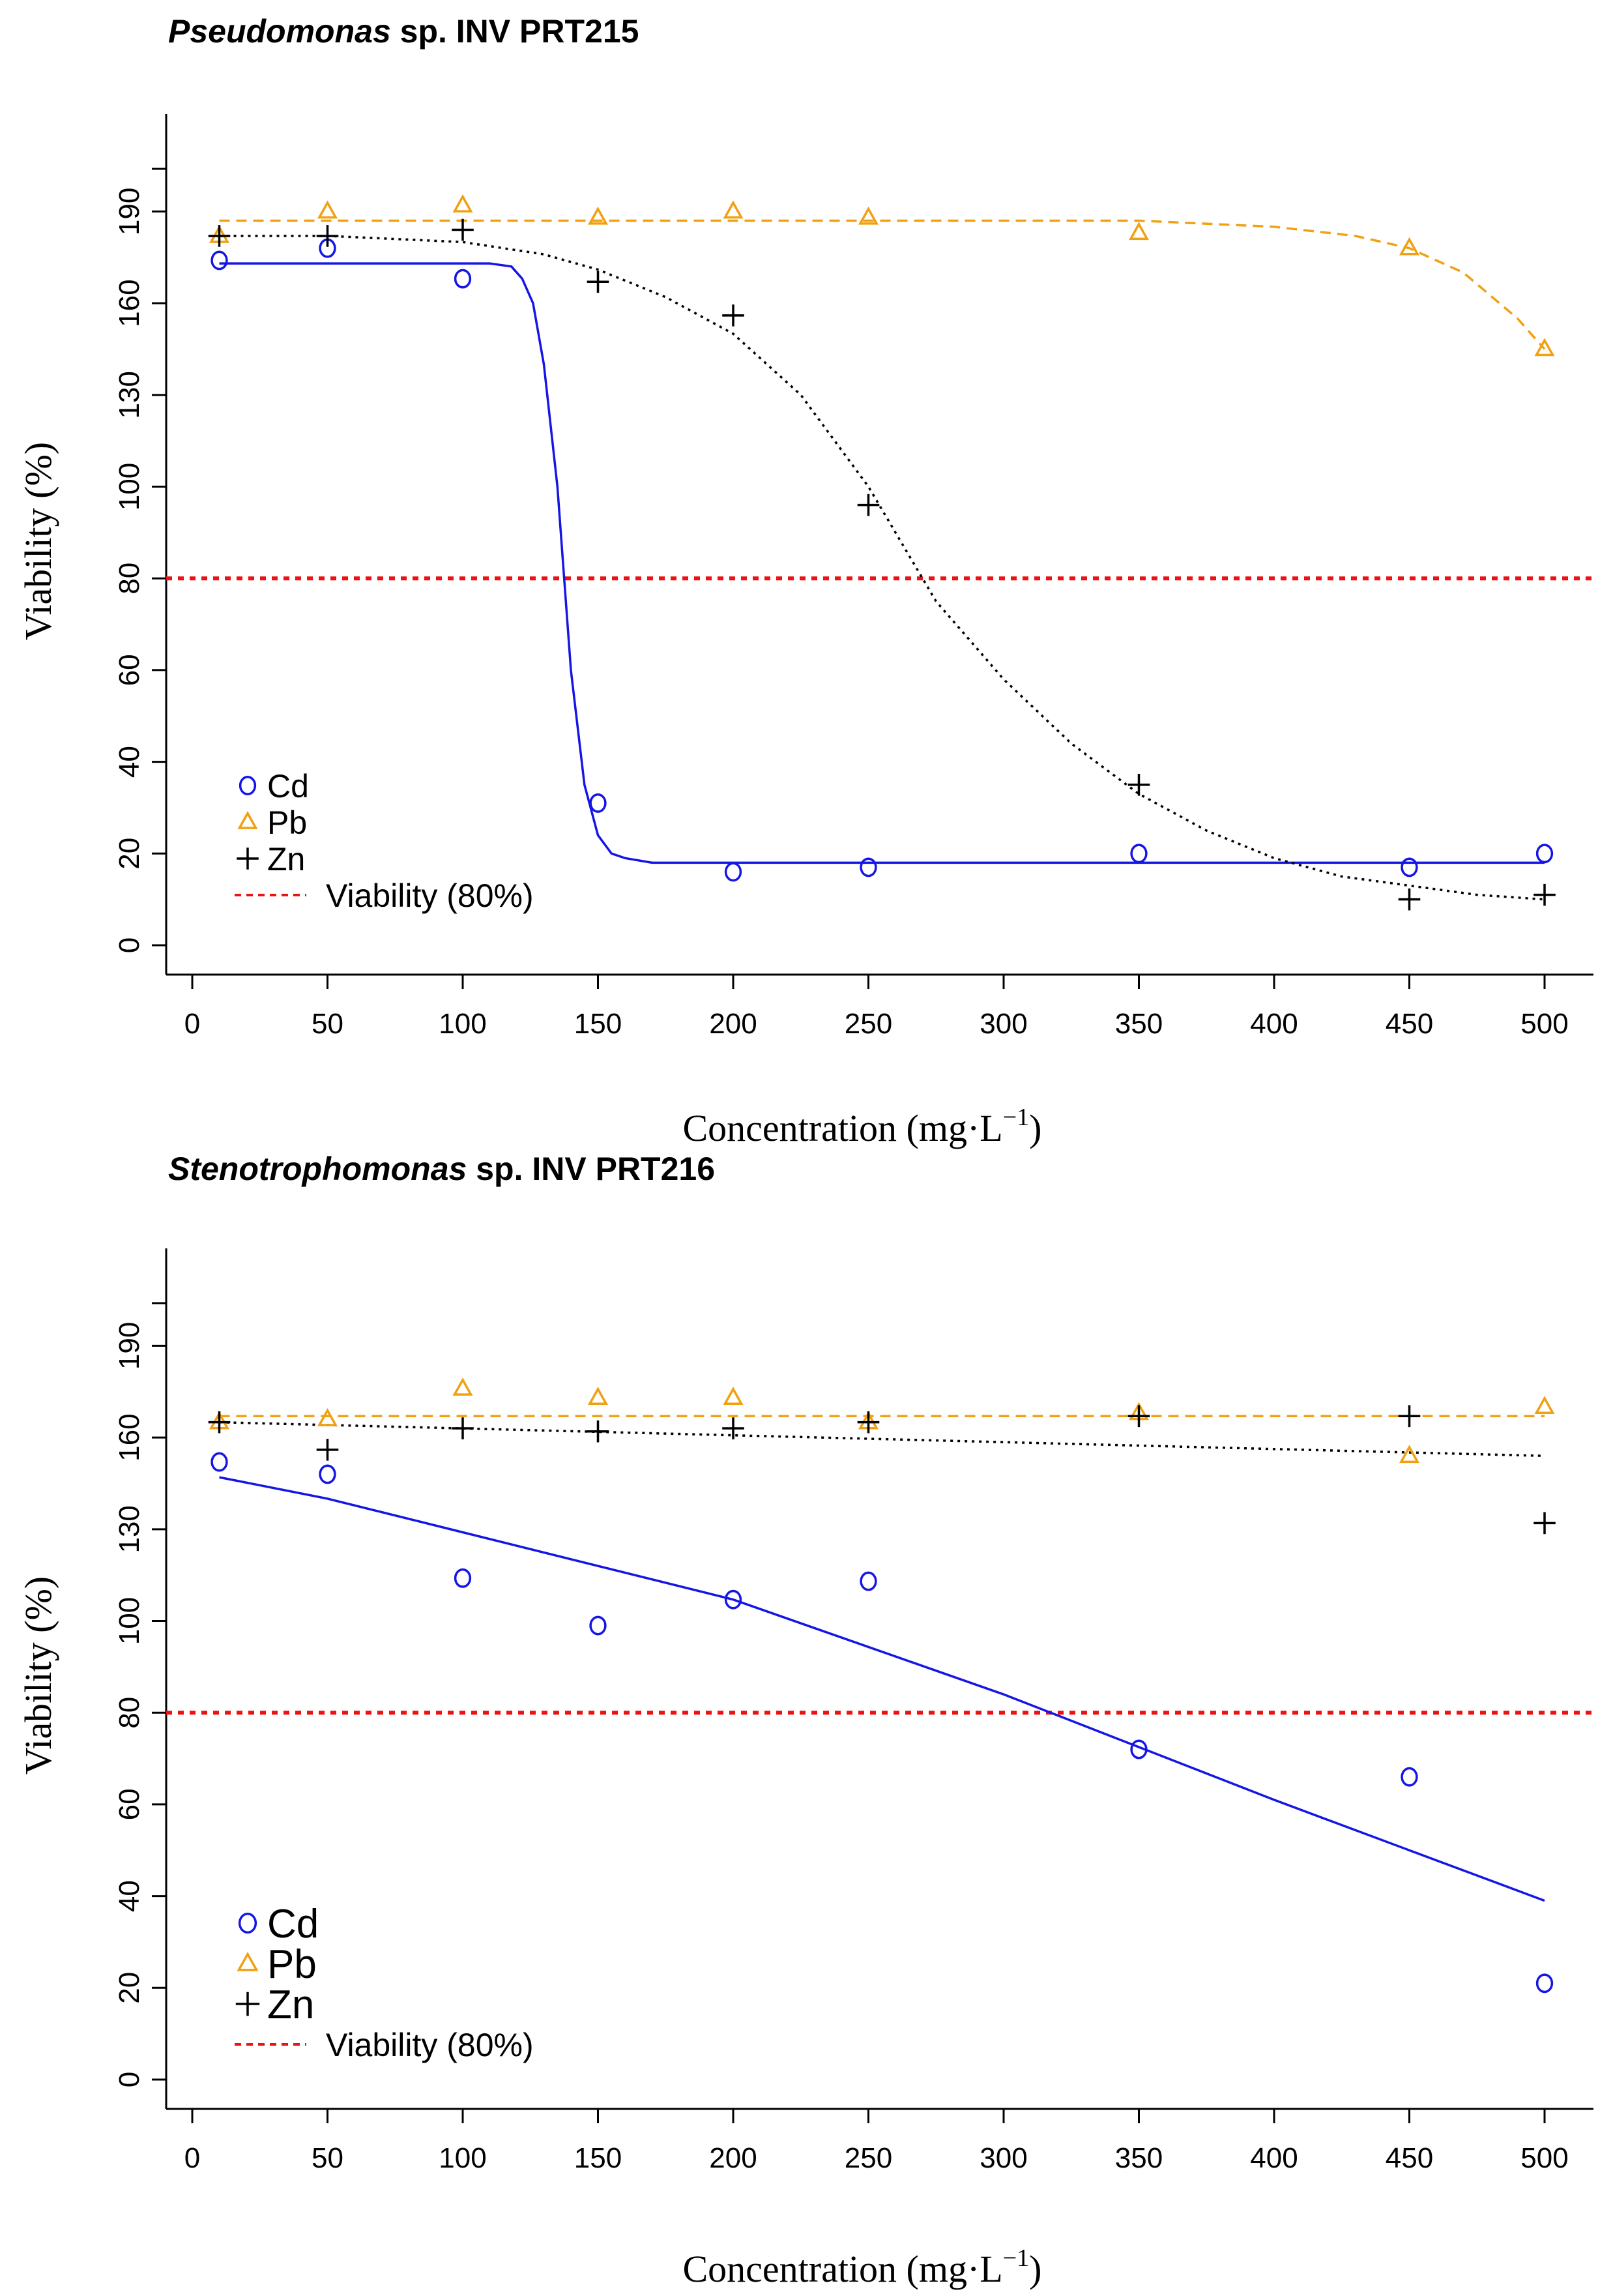 This screenshot has height=2296, width=1613. Describe the element at coordinates (279, 31) in the screenshot. I see `chart-title-genus: Pseudomonas` at that location.